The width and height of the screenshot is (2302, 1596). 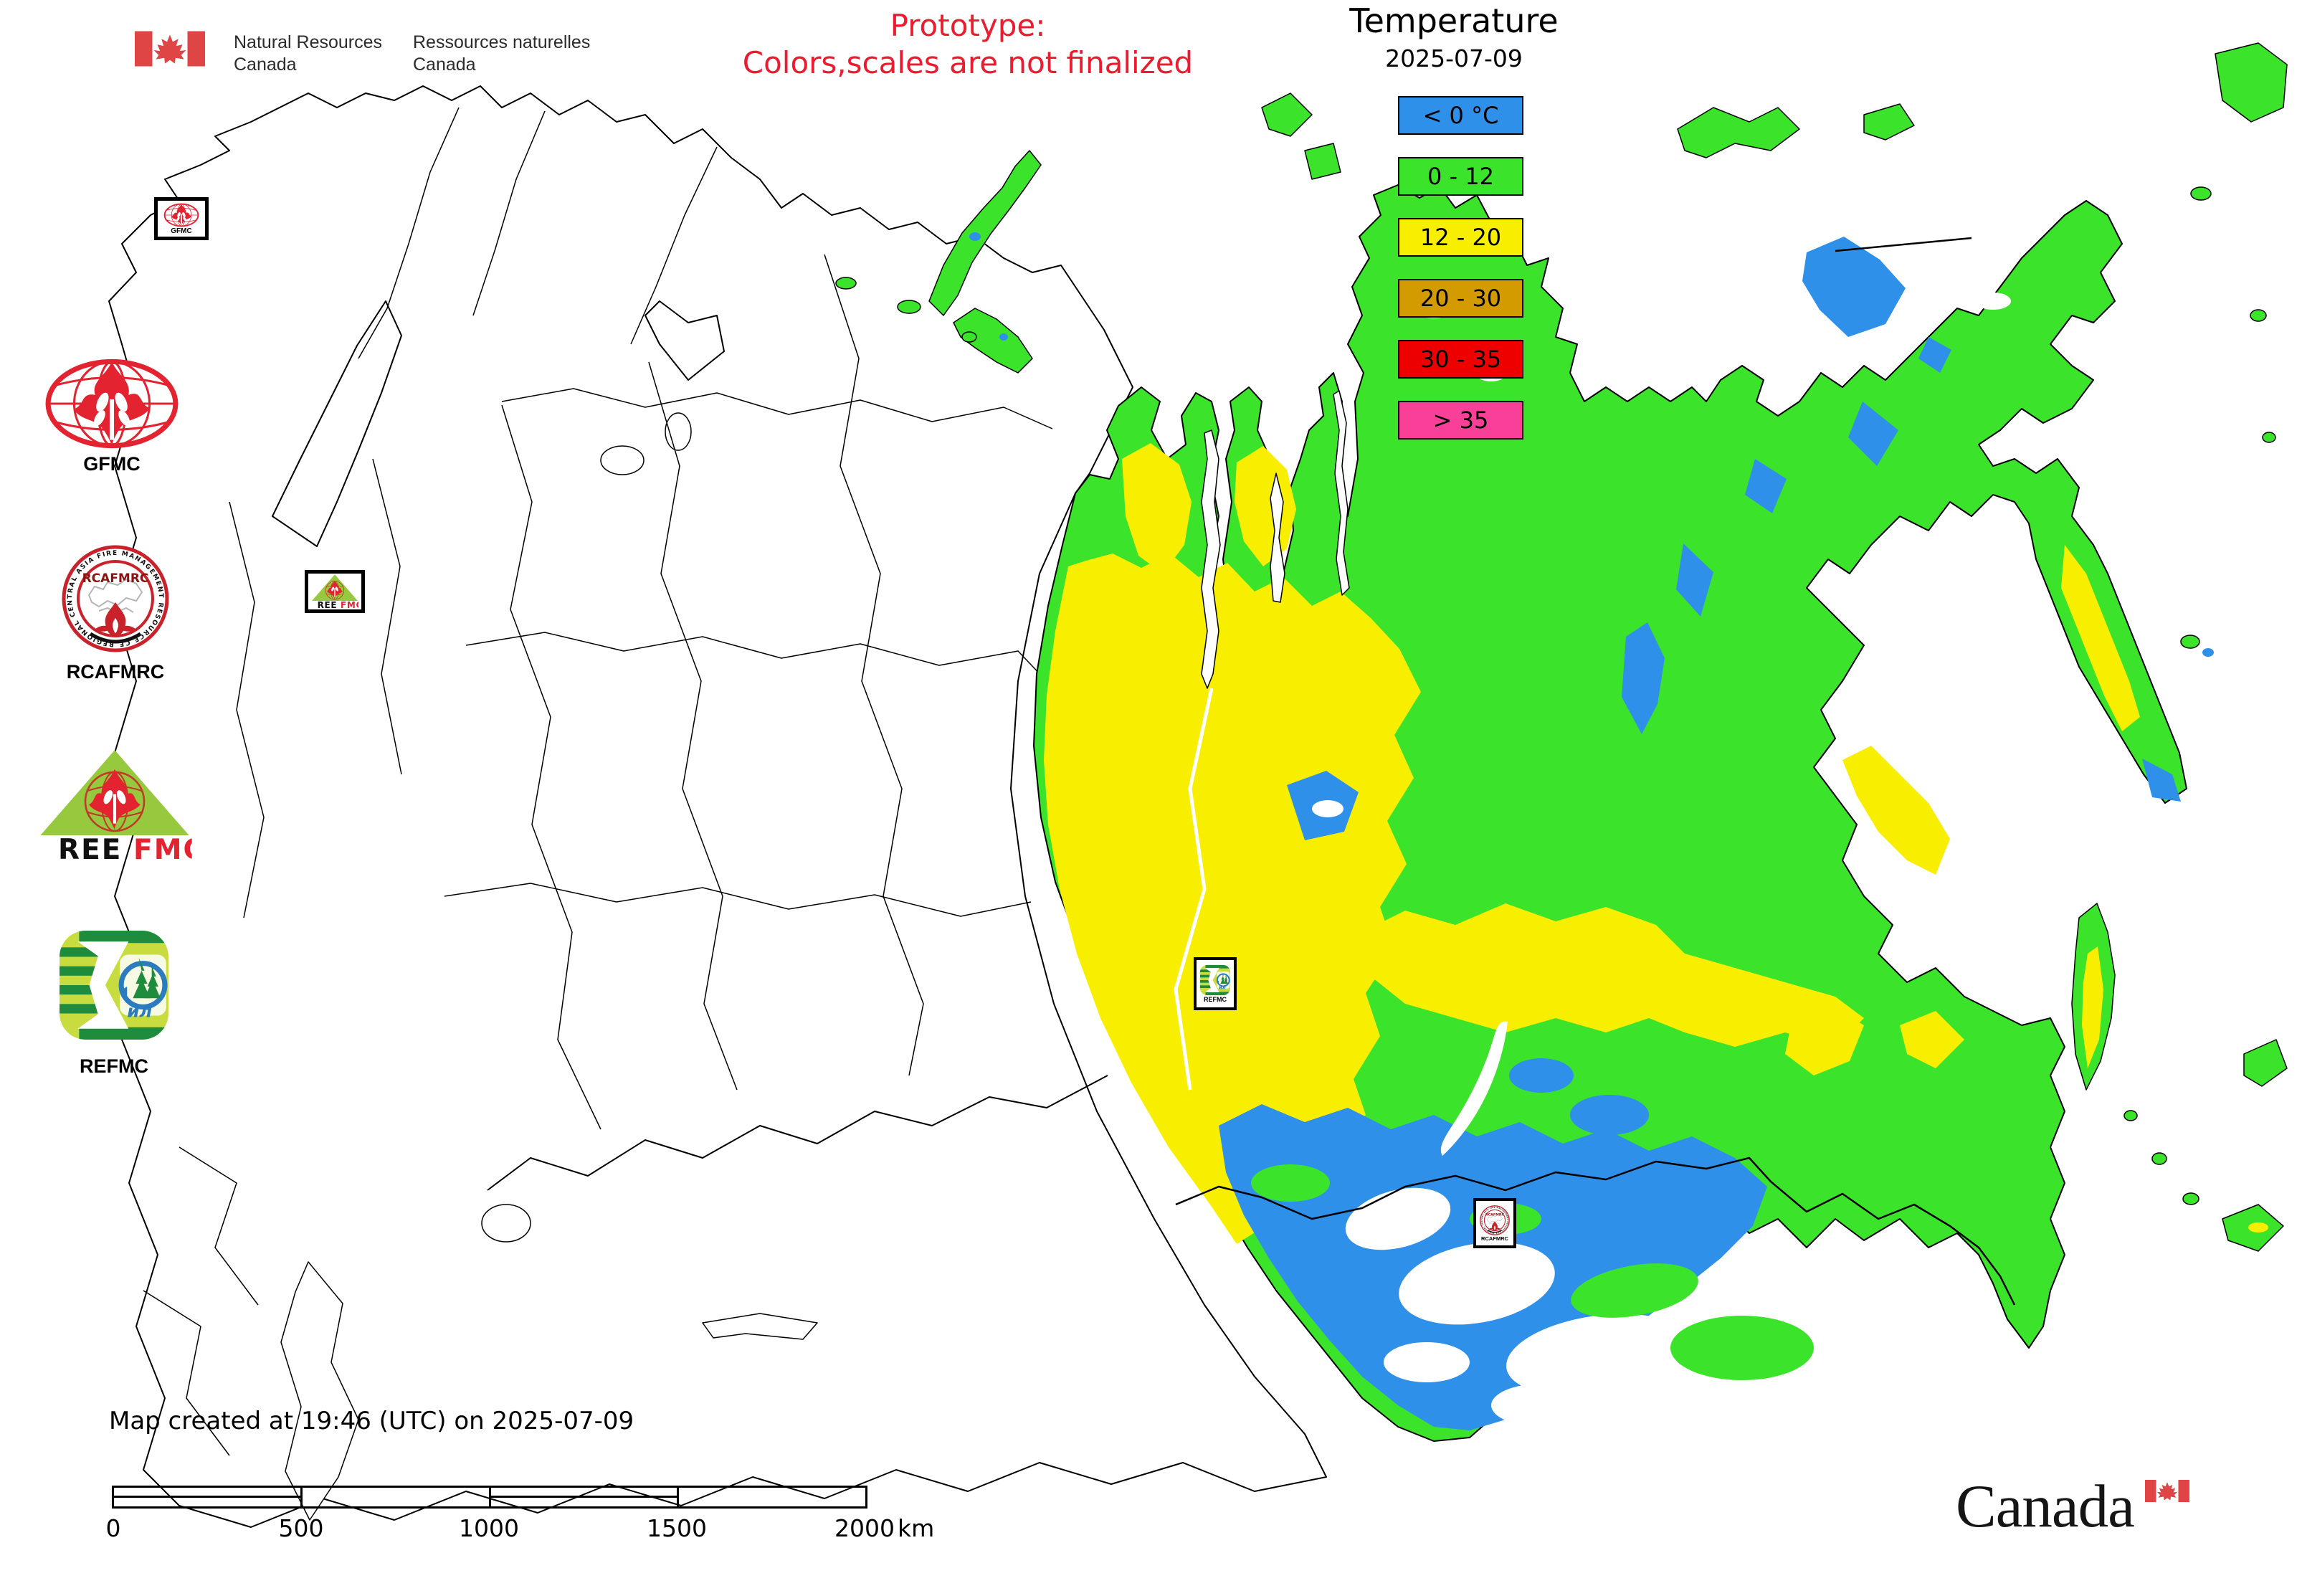 I want to click on scale-bar, so click(x=490, y=1497).